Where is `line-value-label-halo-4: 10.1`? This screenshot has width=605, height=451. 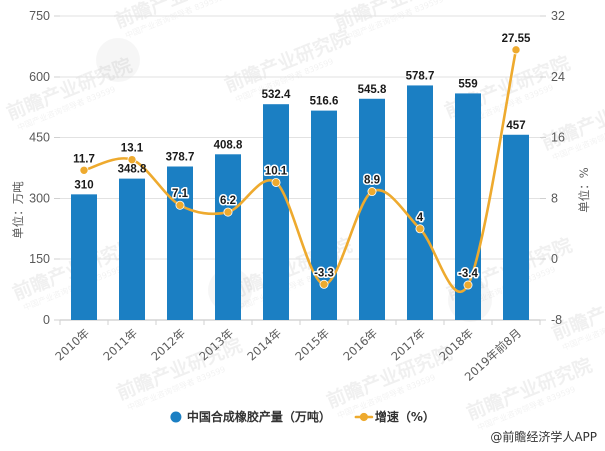 line-value-label-halo-4: 10.1 is located at coordinates (276, 171).